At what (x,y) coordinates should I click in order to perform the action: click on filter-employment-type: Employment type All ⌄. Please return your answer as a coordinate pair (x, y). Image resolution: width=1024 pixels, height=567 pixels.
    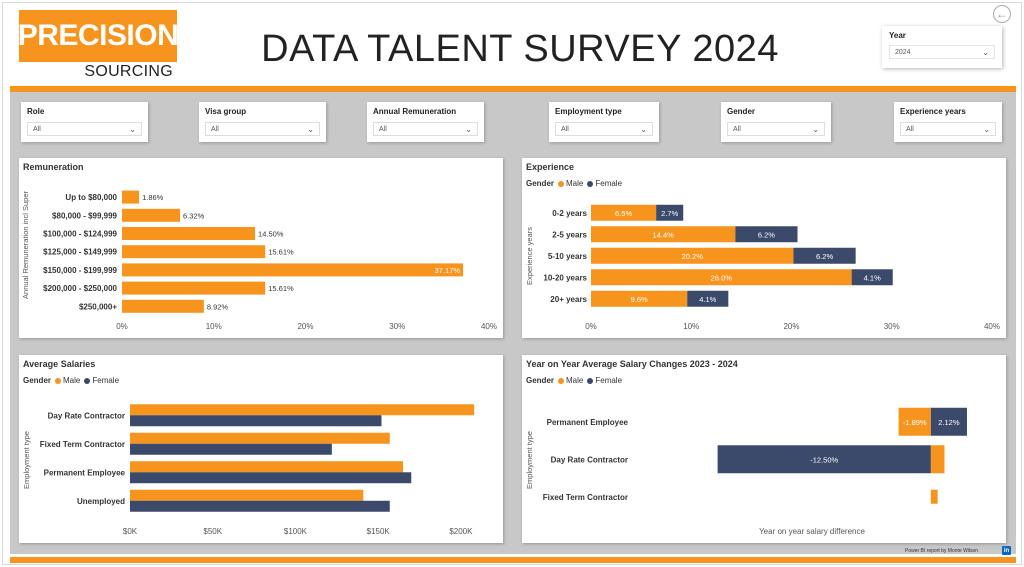
    Looking at the image, I should click on (604, 122).